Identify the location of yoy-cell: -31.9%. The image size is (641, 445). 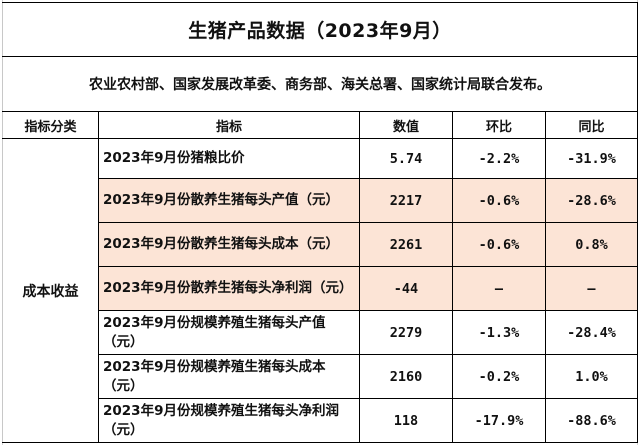
(591, 158).